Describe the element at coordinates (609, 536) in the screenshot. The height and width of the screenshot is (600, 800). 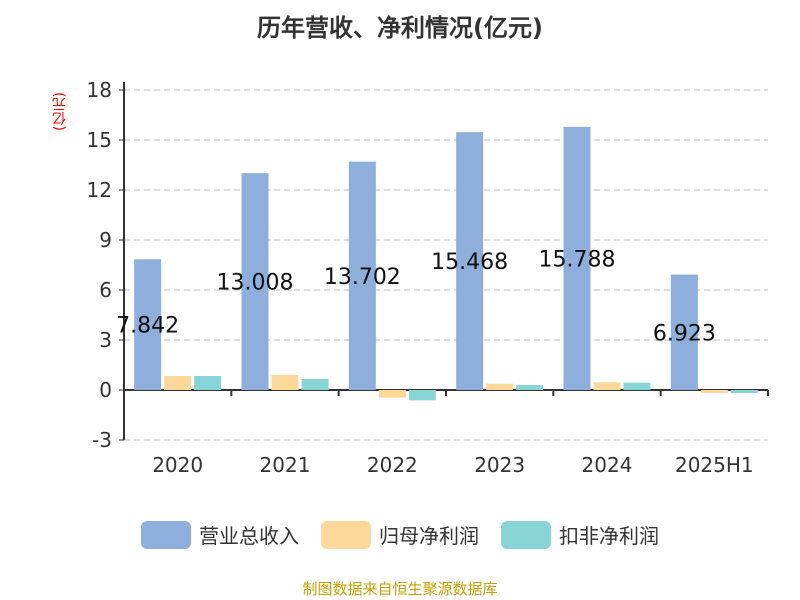
I see `legend-label: 扣非净利润` at that location.